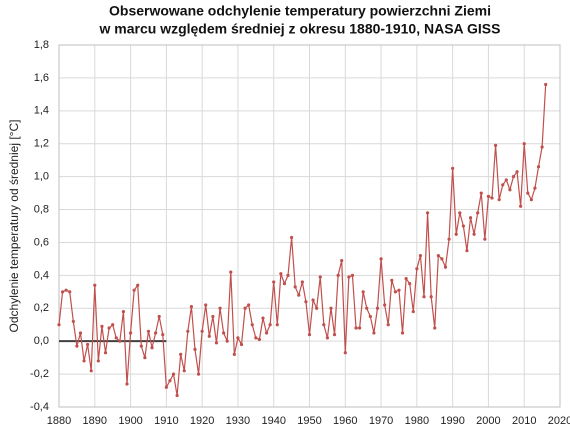 The height and width of the screenshot is (435, 570). Describe the element at coordinates (41, 111) in the screenshot. I see `y-tick-label: 1,4` at that location.